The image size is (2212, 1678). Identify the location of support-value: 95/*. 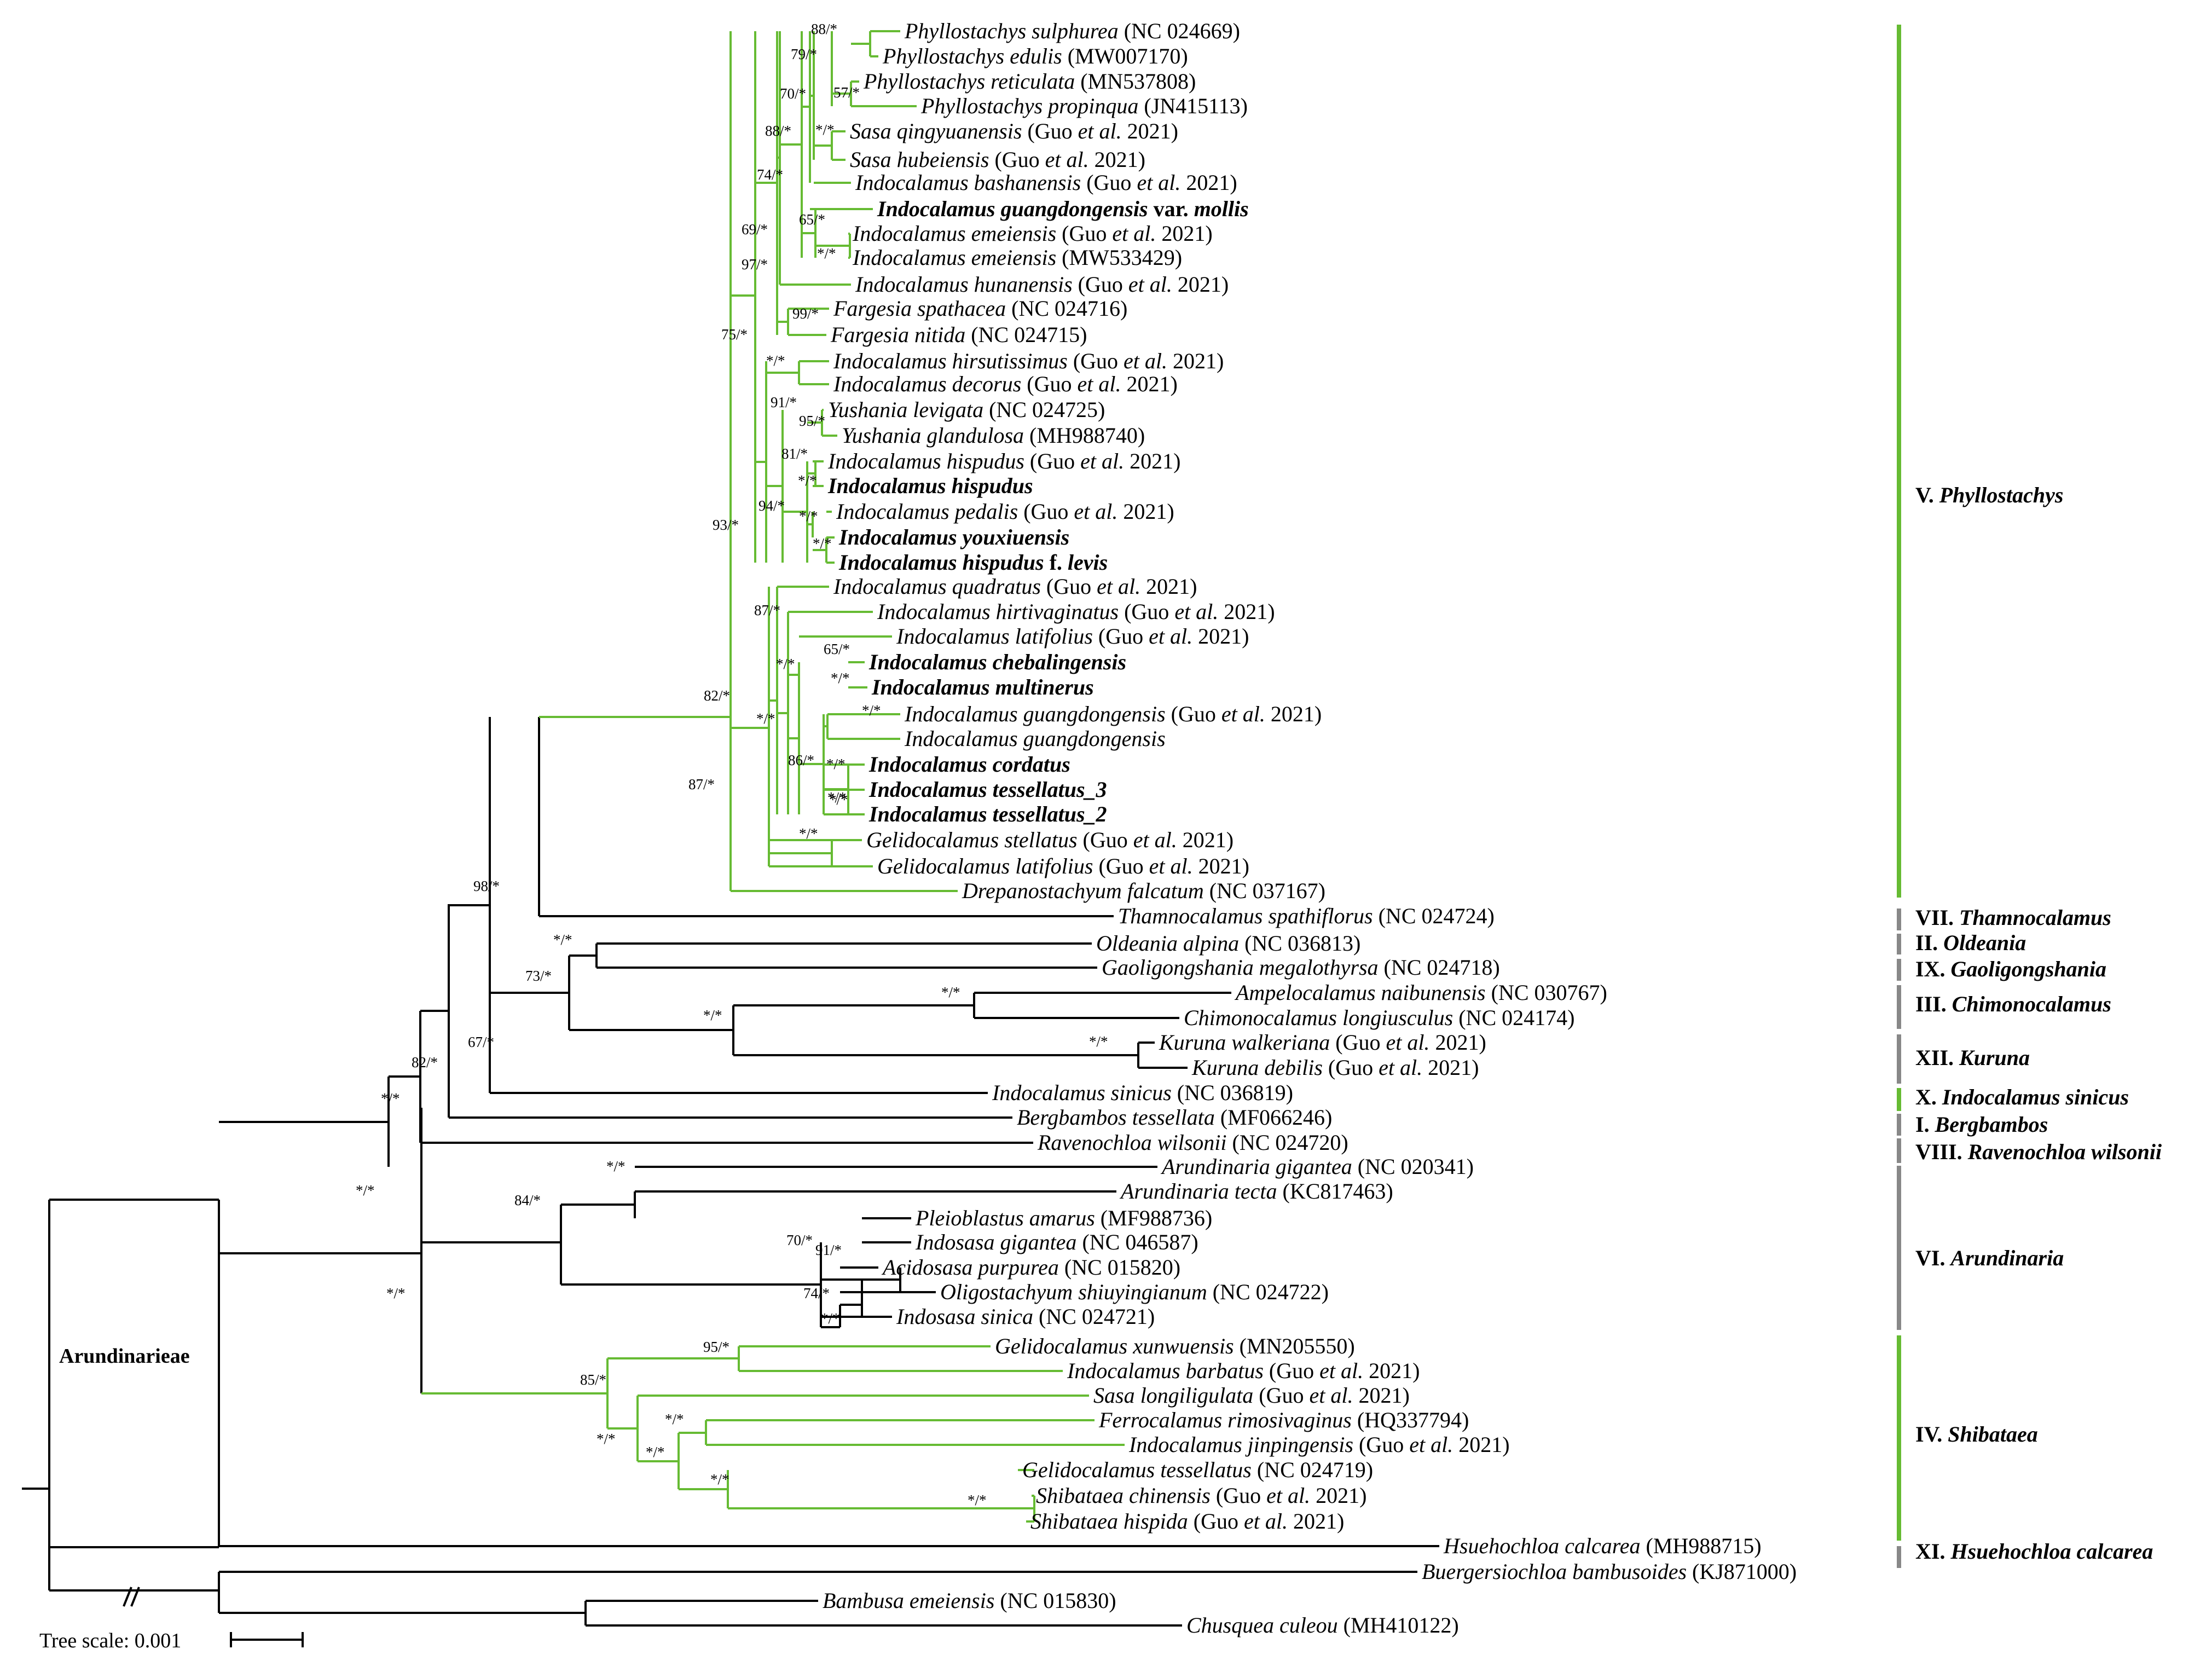
(716, 1347).